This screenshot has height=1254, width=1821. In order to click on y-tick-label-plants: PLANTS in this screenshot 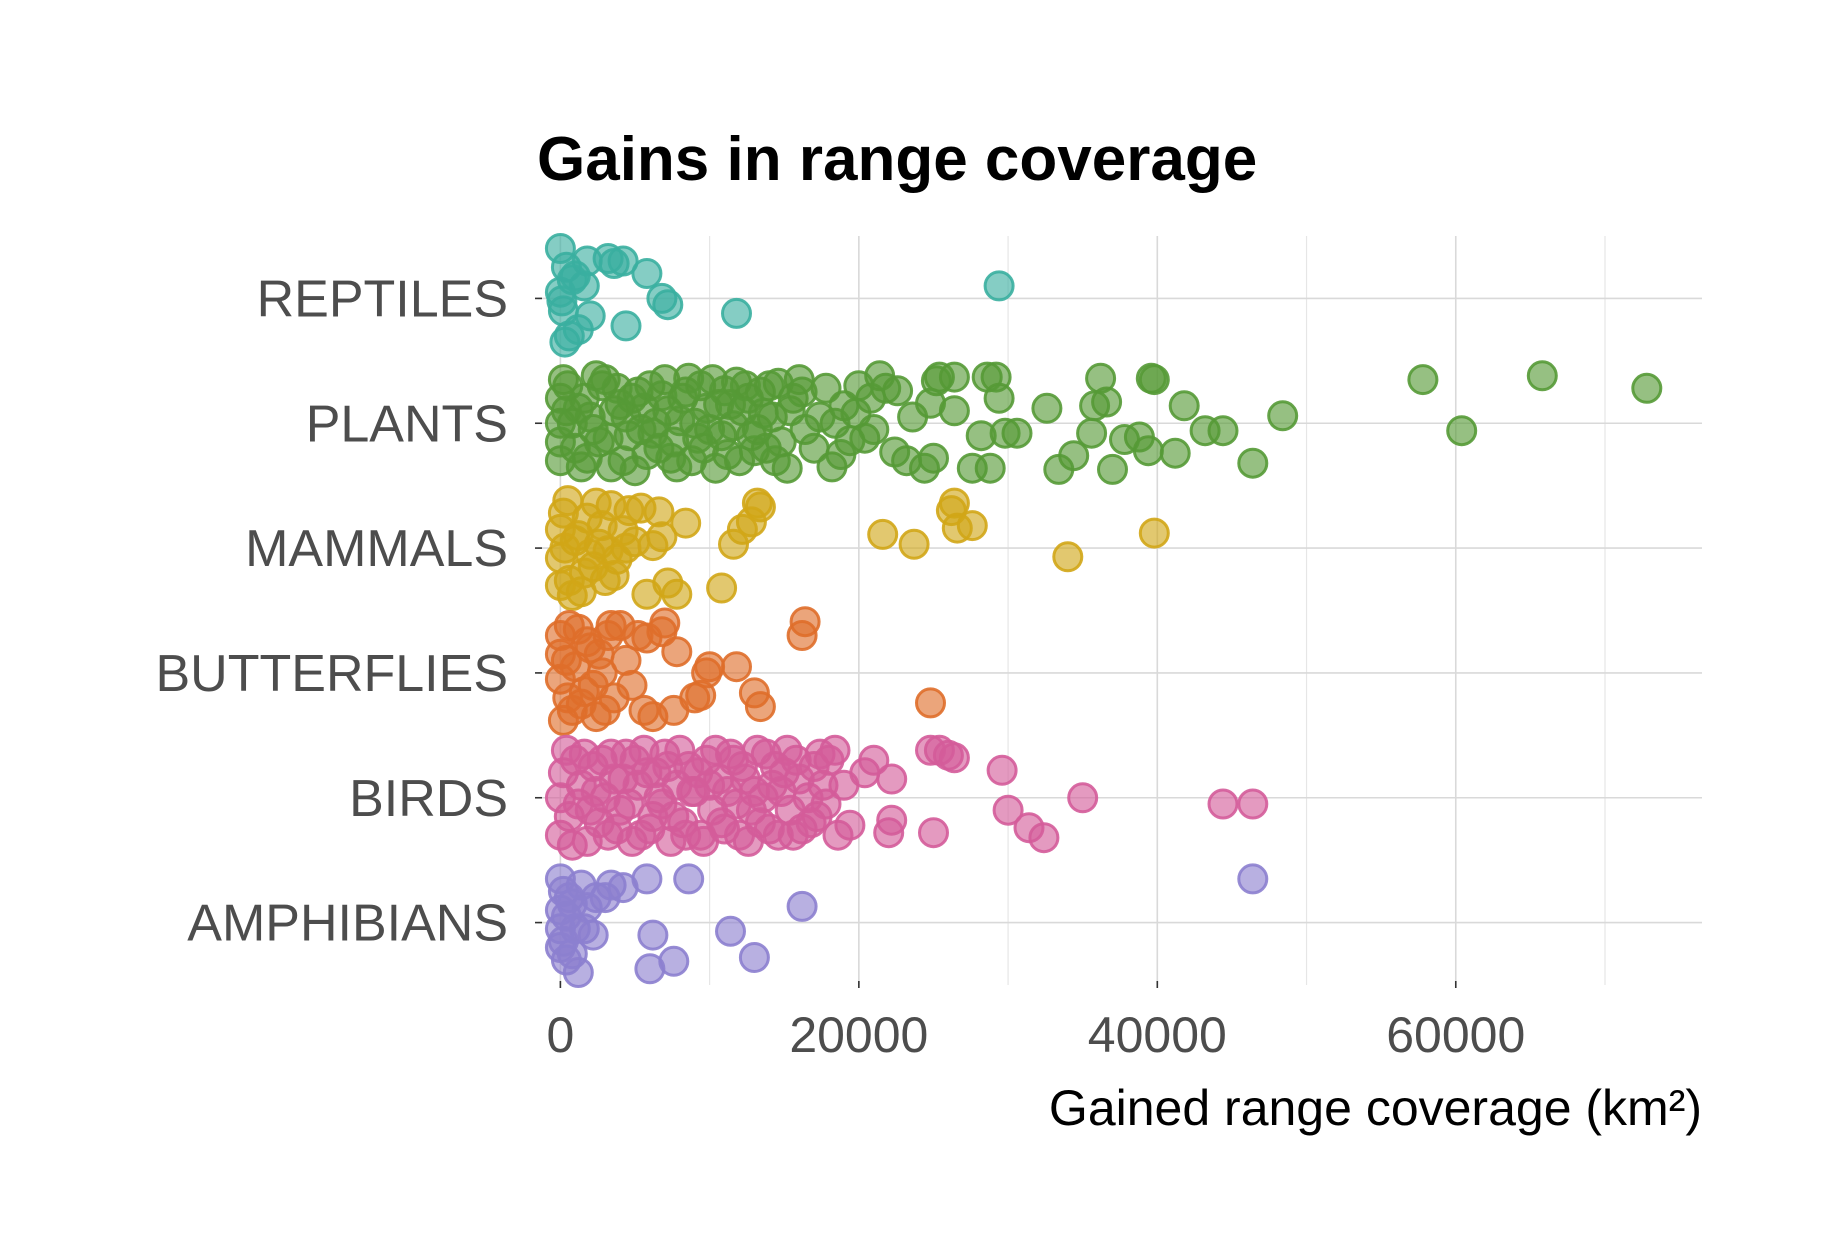, I will do `click(407, 424)`.